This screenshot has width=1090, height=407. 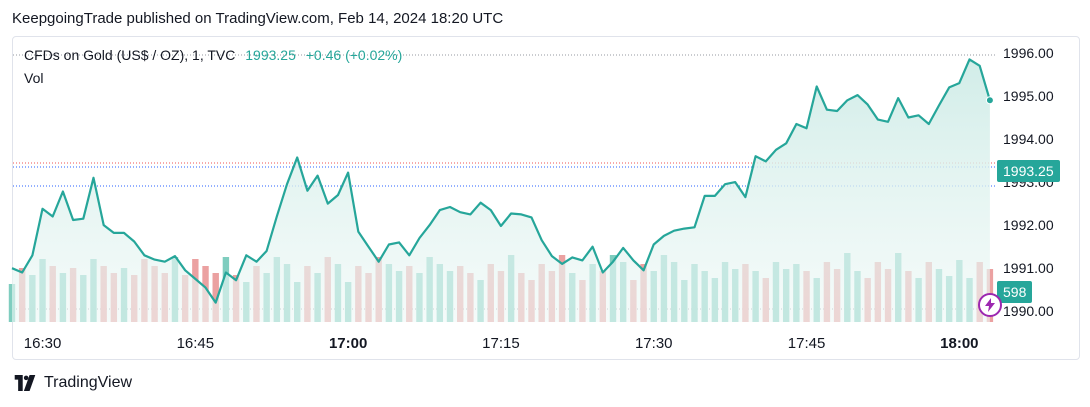 I want to click on lightning-icon, so click(x=989, y=305).